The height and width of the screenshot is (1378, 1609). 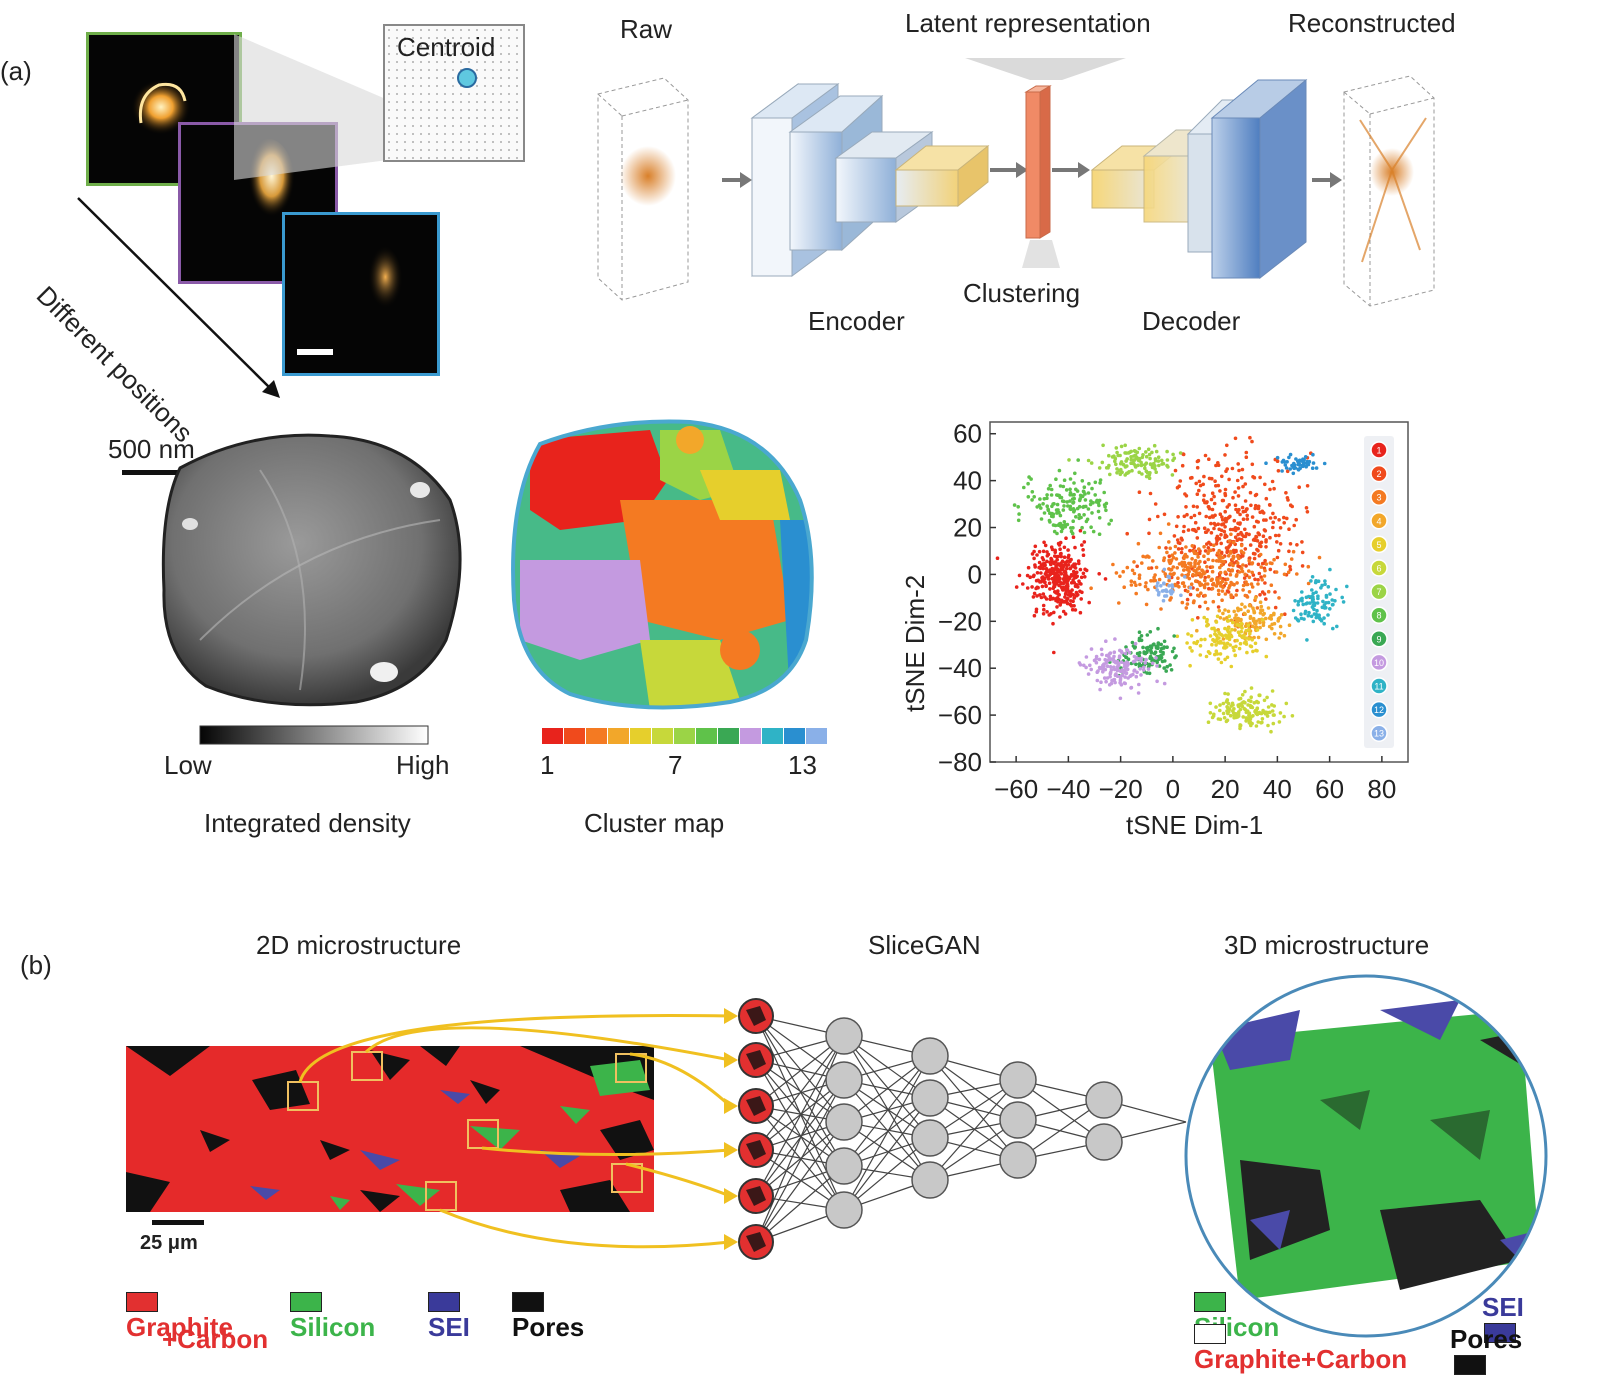 What do you see at coordinates (756, 1106) in the screenshot?
I see `nn-input-patch` at bounding box center [756, 1106].